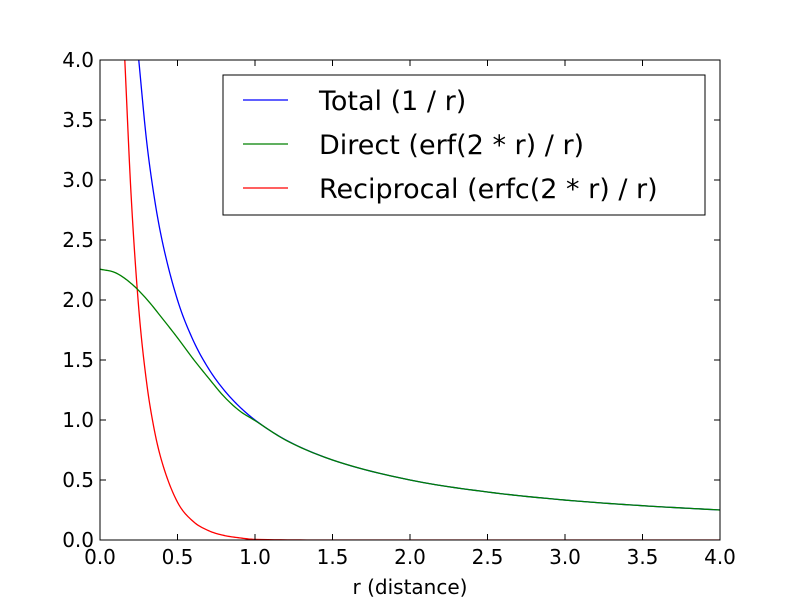 This screenshot has height=600, width=800. Describe the element at coordinates (565, 557) in the screenshot. I see `x-tick-label: 3.0` at that location.